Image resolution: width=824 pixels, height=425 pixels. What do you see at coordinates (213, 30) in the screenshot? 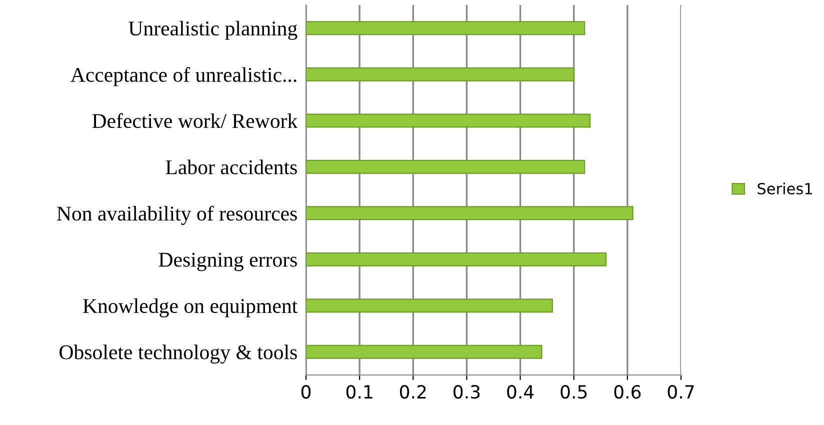
I see `y-tick-label: Unrealistic planning` at bounding box center [213, 30].